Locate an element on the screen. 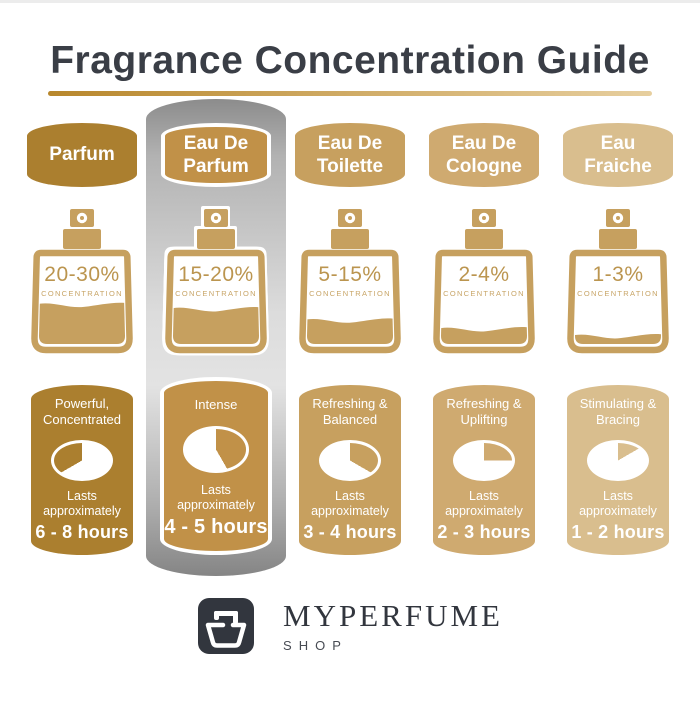 This screenshot has width=700, height=703. column-title: Eau De Parfum is located at coordinates (215, 155).